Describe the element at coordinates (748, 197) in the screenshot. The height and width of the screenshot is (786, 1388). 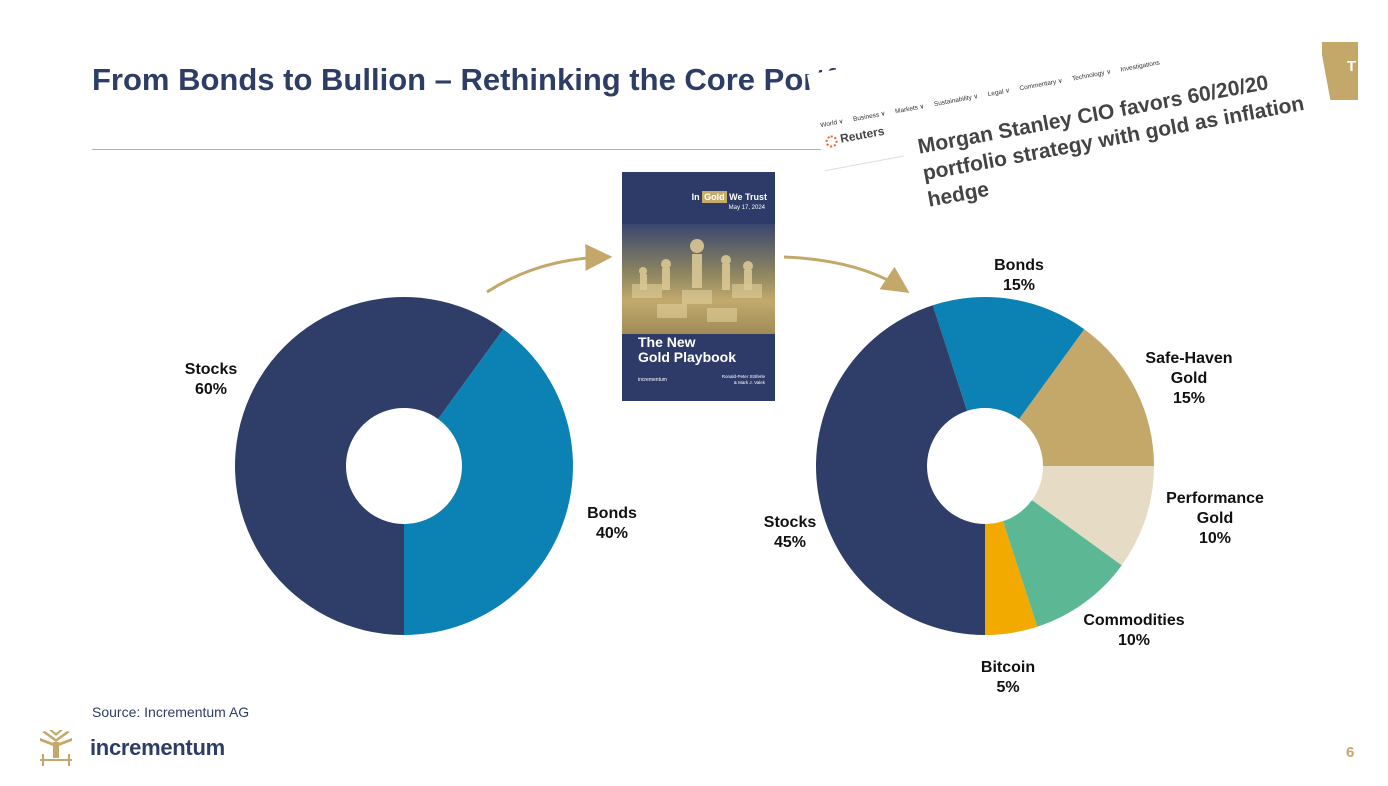
I see `cover-header-suffix: We Trust` at that location.